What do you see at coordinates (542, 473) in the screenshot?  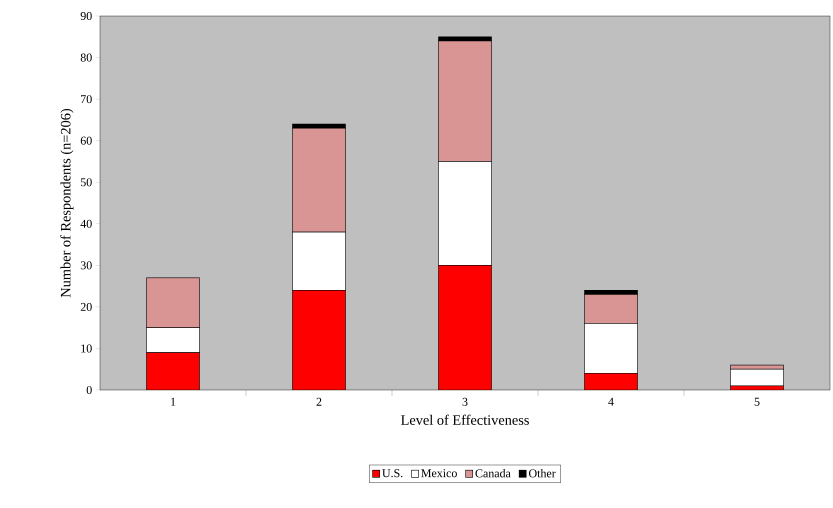 I see `legend-label: Other` at bounding box center [542, 473].